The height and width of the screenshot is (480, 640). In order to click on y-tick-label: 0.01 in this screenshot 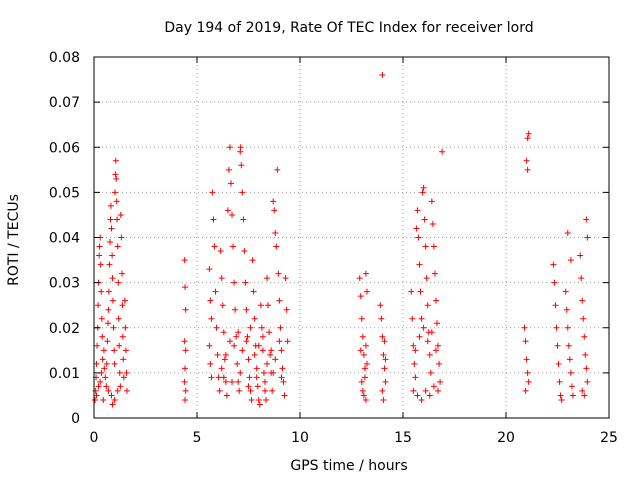, I will do `click(64, 374)`.